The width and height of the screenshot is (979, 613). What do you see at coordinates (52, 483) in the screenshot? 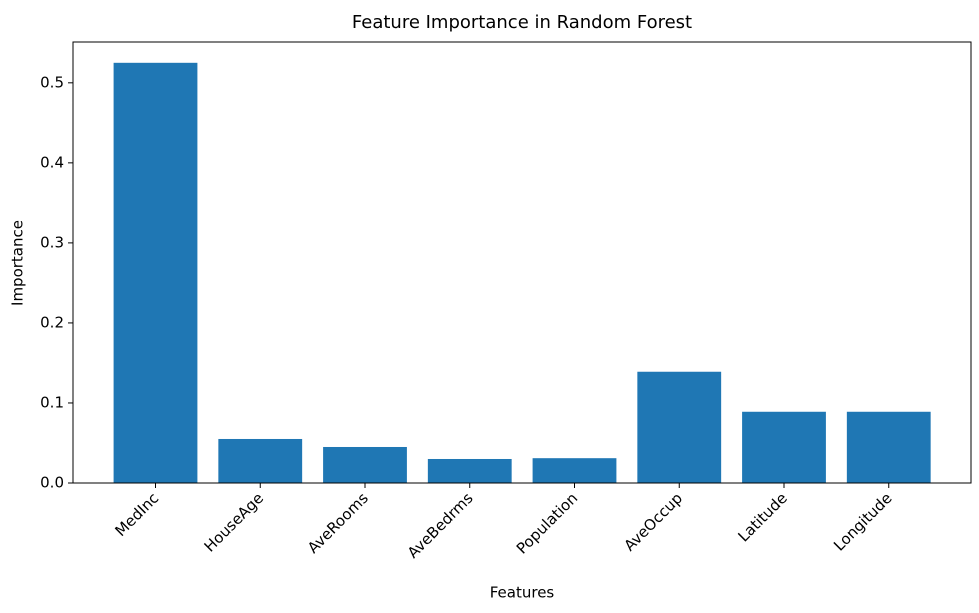
I see `y-tick-label: 0.0` at bounding box center [52, 483].